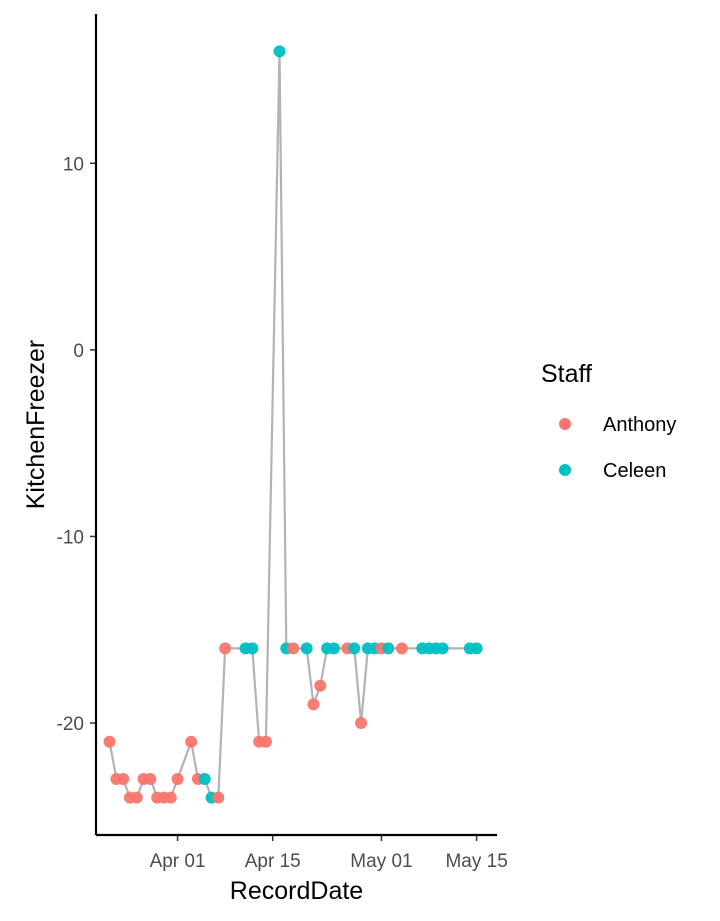  What do you see at coordinates (476, 861) in the screenshot?
I see `x-tick-label: May 15` at bounding box center [476, 861].